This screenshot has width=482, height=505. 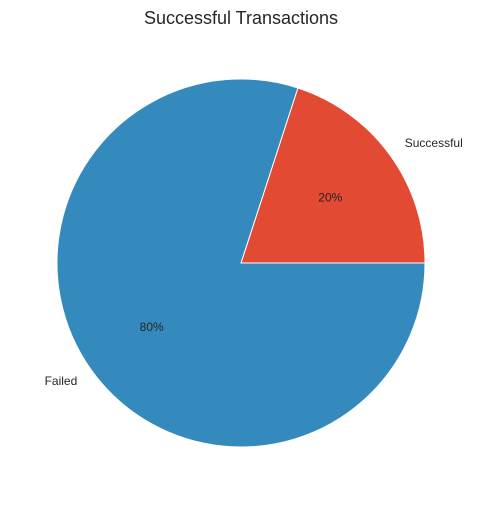 I want to click on slice-label-successful: Successful, so click(x=434, y=143).